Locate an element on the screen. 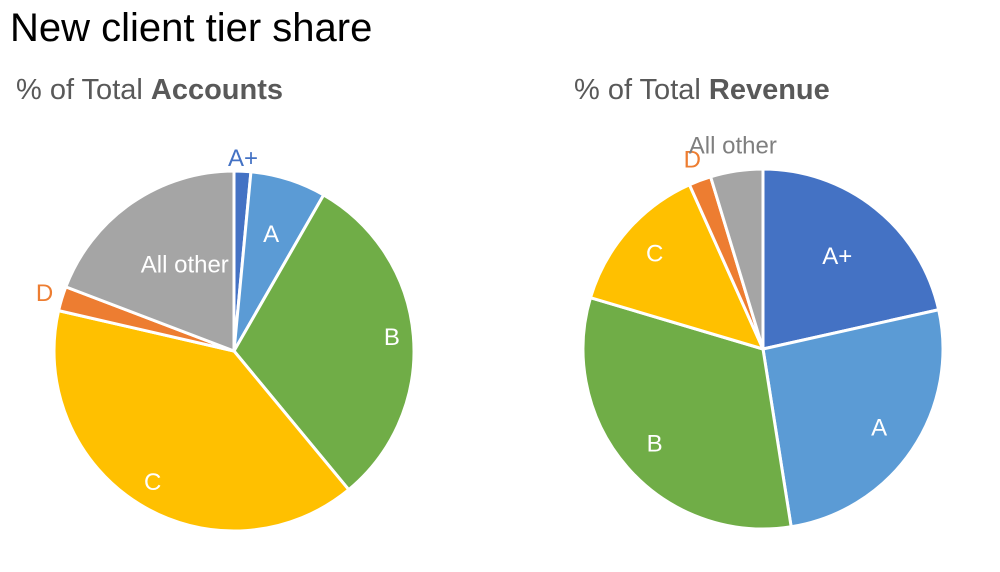 The height and width of the screenshot is (572, 1000). revenue-slice-a-plus is located at coordinates (851, 259).